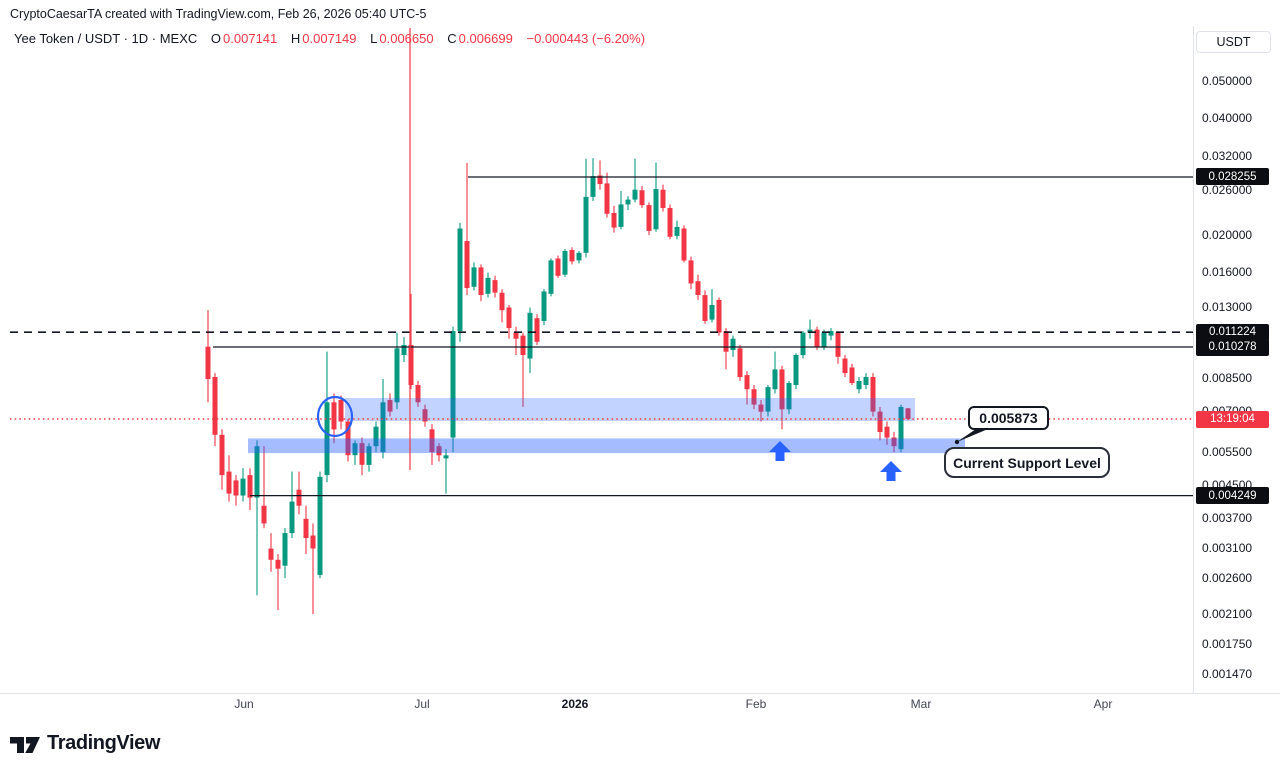 The image size is (1280, 773). Describe the element at coordinates (972, 435) in the screenshot. I see `callout-tail` at that location.